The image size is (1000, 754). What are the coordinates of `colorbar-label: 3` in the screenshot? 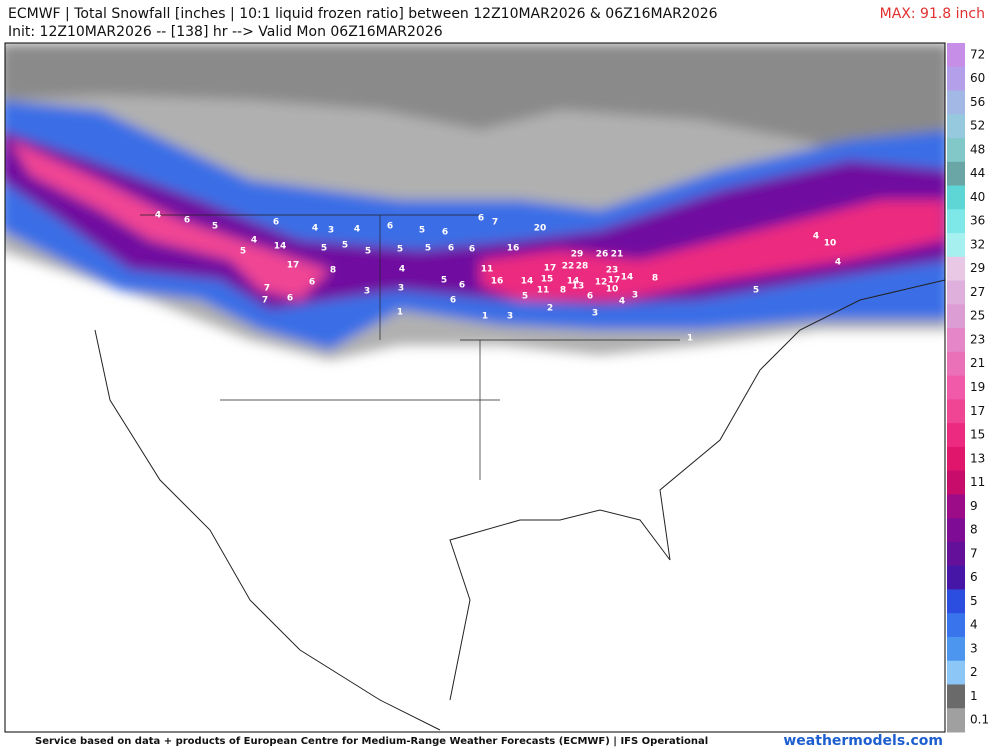 It's located at (974, 648).